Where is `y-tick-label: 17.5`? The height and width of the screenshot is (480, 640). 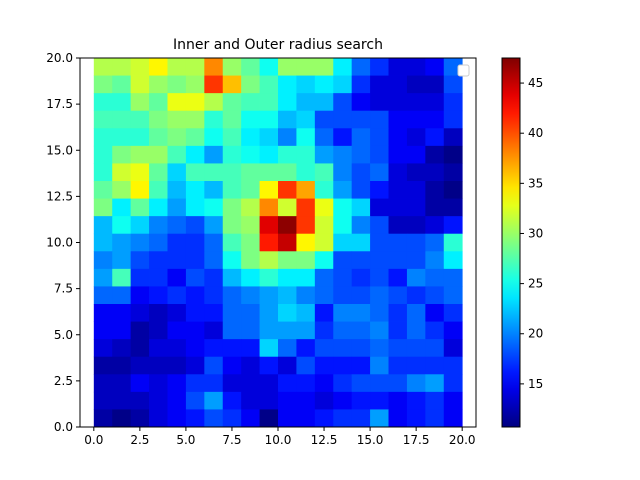
y-tick-label: 17.5 is located at coordinates (59, 104).